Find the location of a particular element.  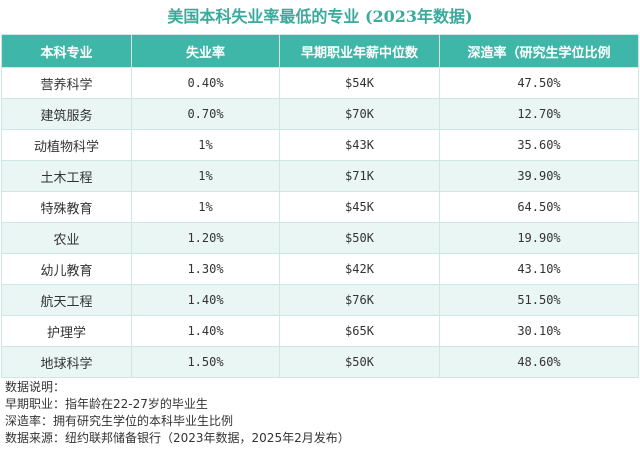

note-early-career: 早期职业：指年龄在22-27岁的毕业生 is located at coordinates (106, 404).